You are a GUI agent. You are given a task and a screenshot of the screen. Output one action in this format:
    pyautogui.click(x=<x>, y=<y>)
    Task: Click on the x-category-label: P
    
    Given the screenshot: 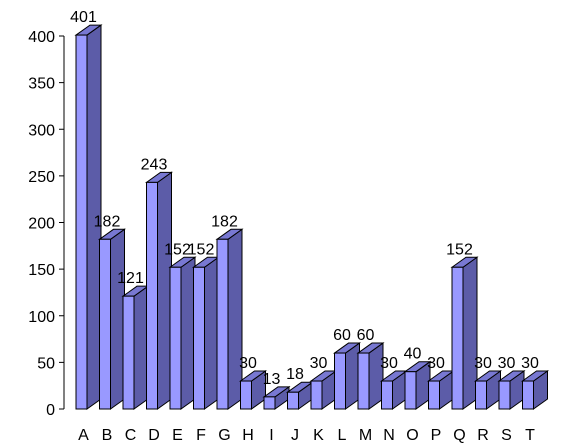 What is the action you would take?
    pyautogui.click(x=436, y=435)
    